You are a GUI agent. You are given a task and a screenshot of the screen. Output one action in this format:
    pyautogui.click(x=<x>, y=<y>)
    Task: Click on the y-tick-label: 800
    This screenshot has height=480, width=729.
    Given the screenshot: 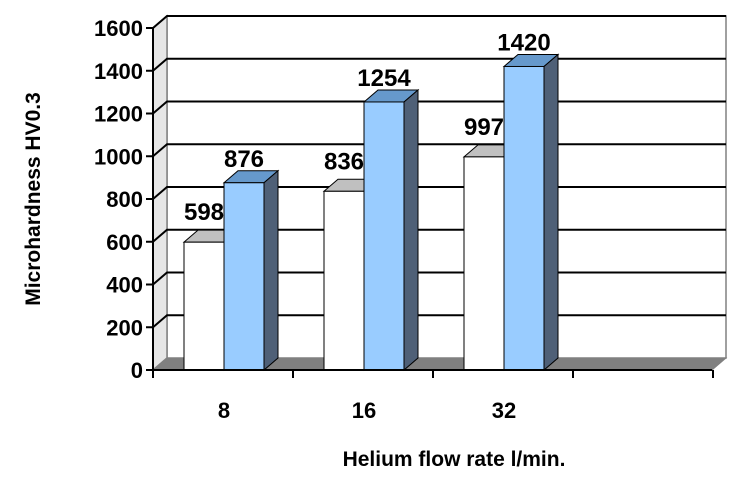 What is the action you would take?
    pyautogui.click(x=124, y=199)
    